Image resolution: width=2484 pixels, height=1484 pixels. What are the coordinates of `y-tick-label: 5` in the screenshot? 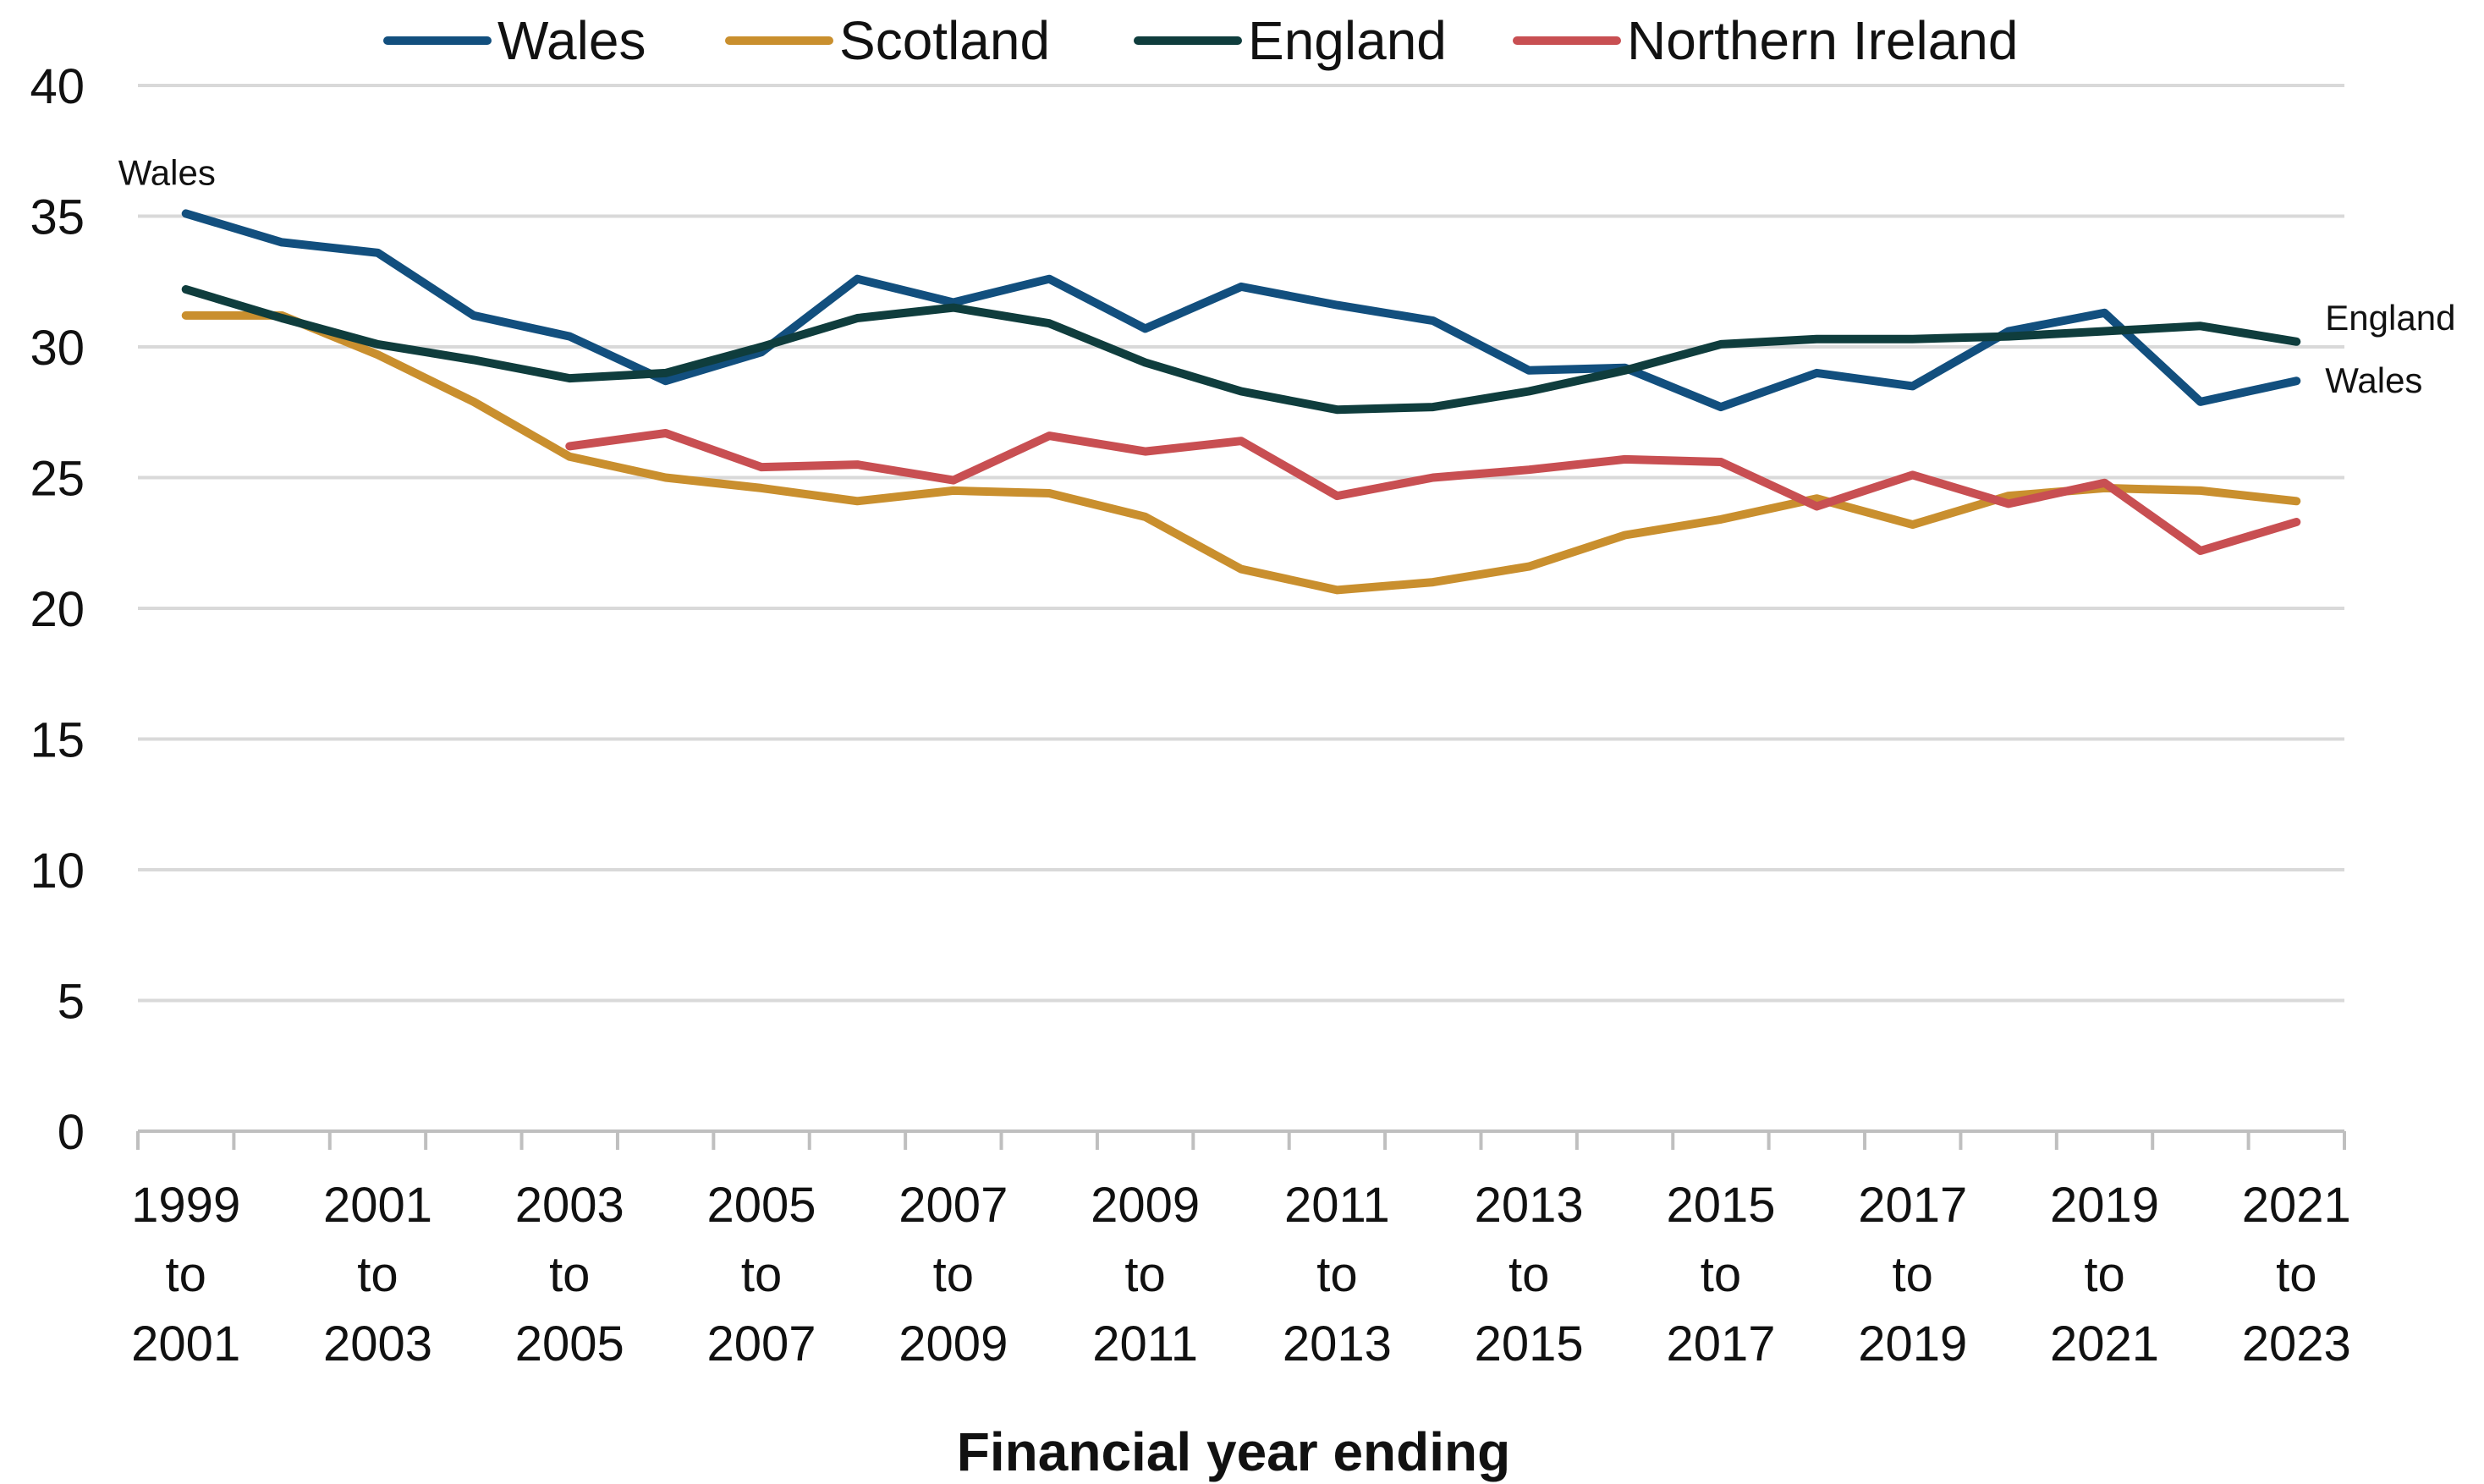 It's located at (71, 1002).